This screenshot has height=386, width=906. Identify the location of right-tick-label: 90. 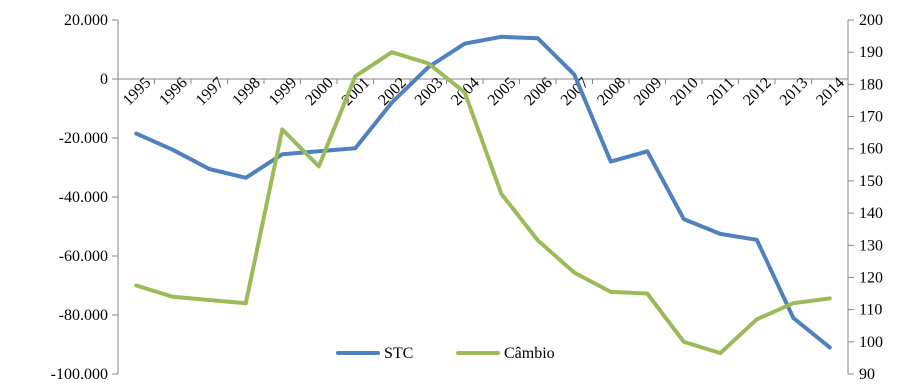
(867, 374).